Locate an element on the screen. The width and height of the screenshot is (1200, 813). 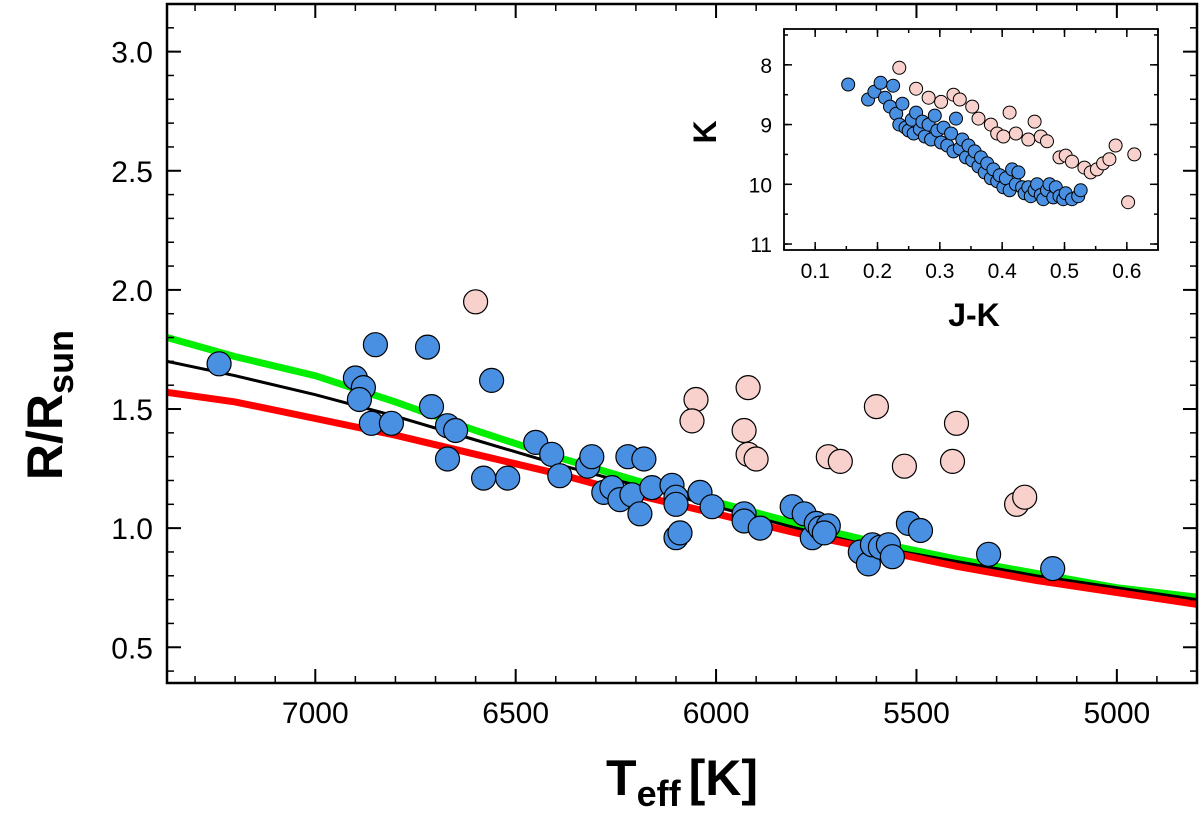
main-y-tick-label: 0.5 is located at coordinates (132, 648).